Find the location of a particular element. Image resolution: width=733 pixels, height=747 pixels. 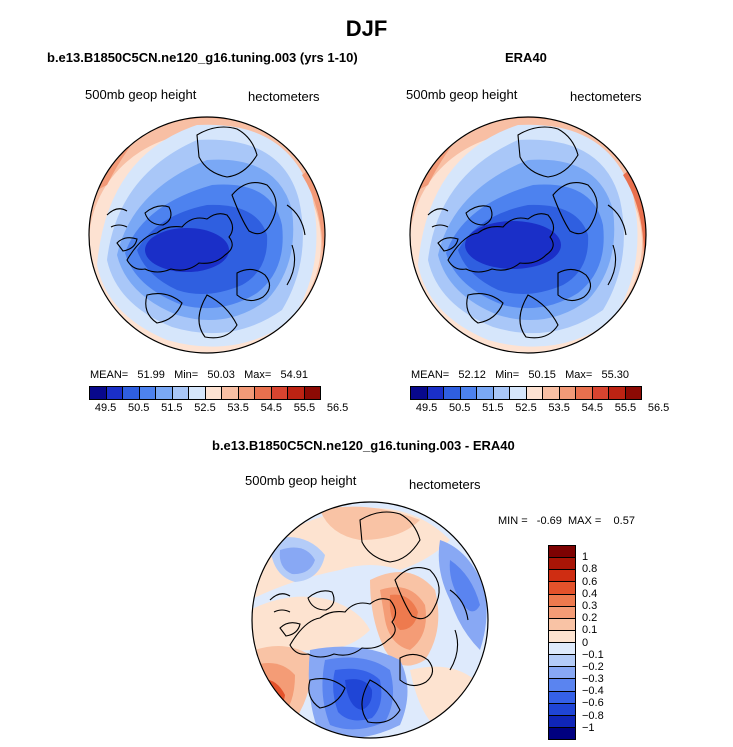

left-units-label: hectometers is located at coordinates (284, 96).